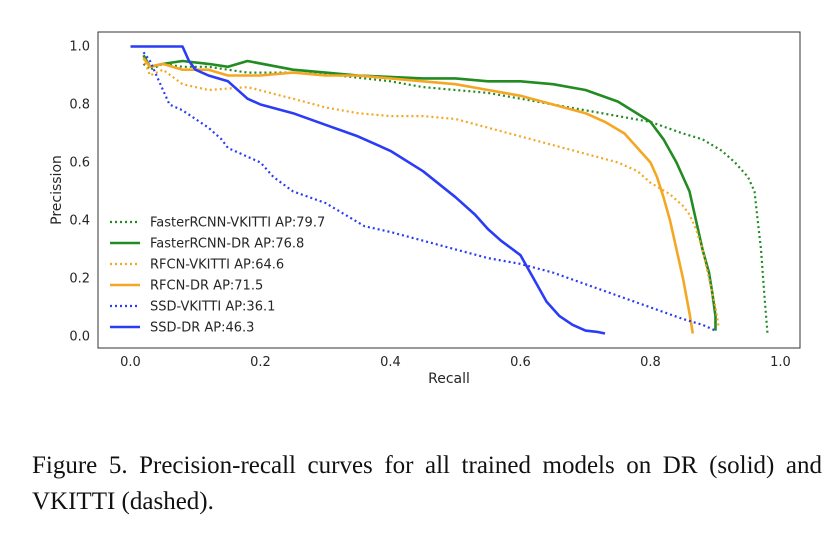  I want to click on legend-label: FasterRCNN-VKITTI AP:79.7, so click(237, 223).